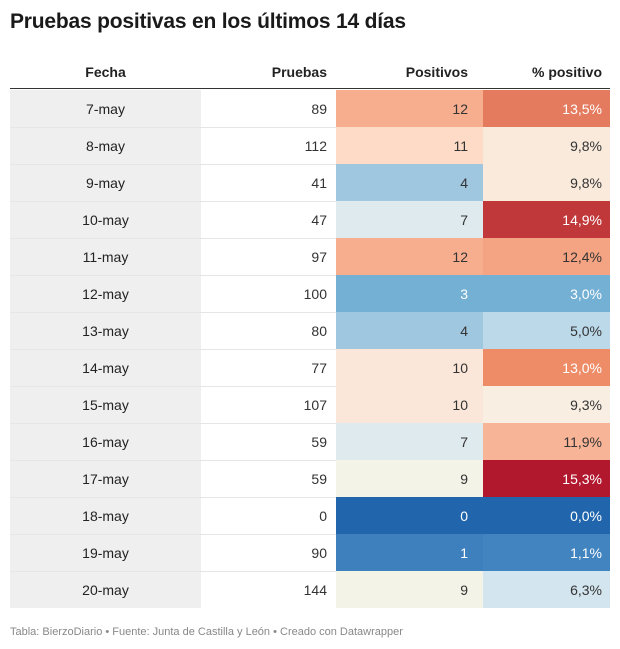 The image size is (620, 649). What do you see at coordinates (299, 72) in the screenshot?
I see `header-pruebas: Pruebas` at bounding box center [299, 72].